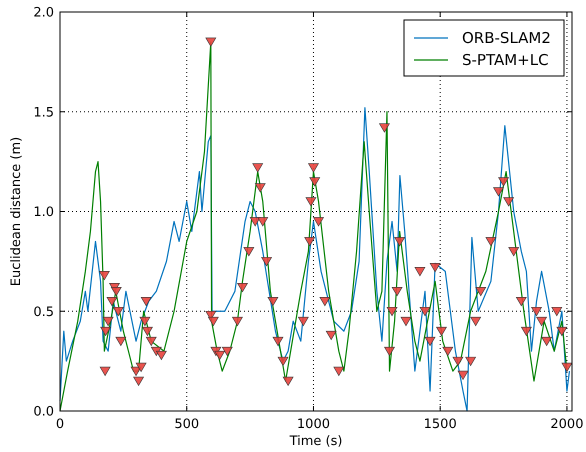 Image resolution: width=586 pixels, height=452 pixels. What do you see at coordinates (313, 424) in the screenshot?
I see `x-tick-label: 1000` at bounding box center [313, 424].